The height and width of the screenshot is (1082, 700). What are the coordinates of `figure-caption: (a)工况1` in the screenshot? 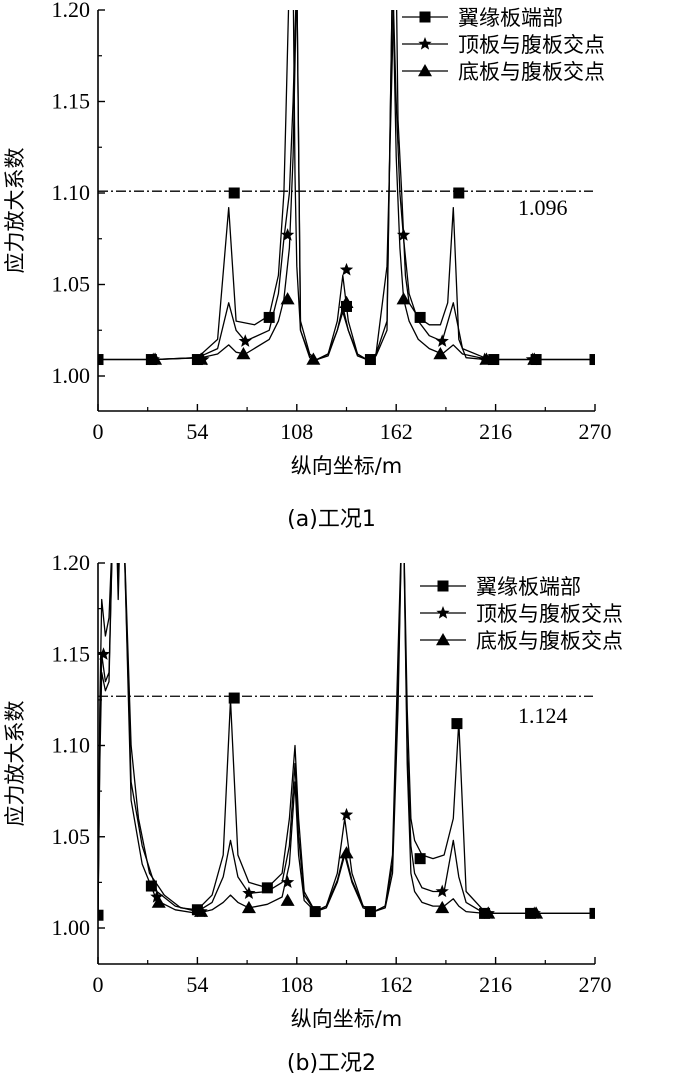 It's located at (331, 519).